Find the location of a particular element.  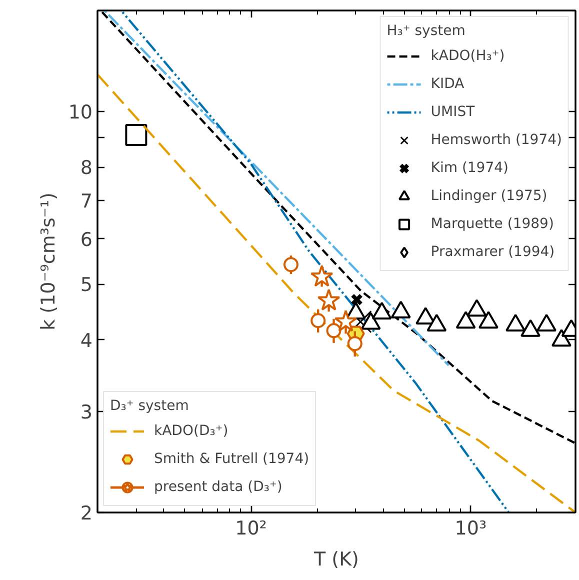

legend-label: Smith & Futrell (1974) is located at coordinates (232, 459).